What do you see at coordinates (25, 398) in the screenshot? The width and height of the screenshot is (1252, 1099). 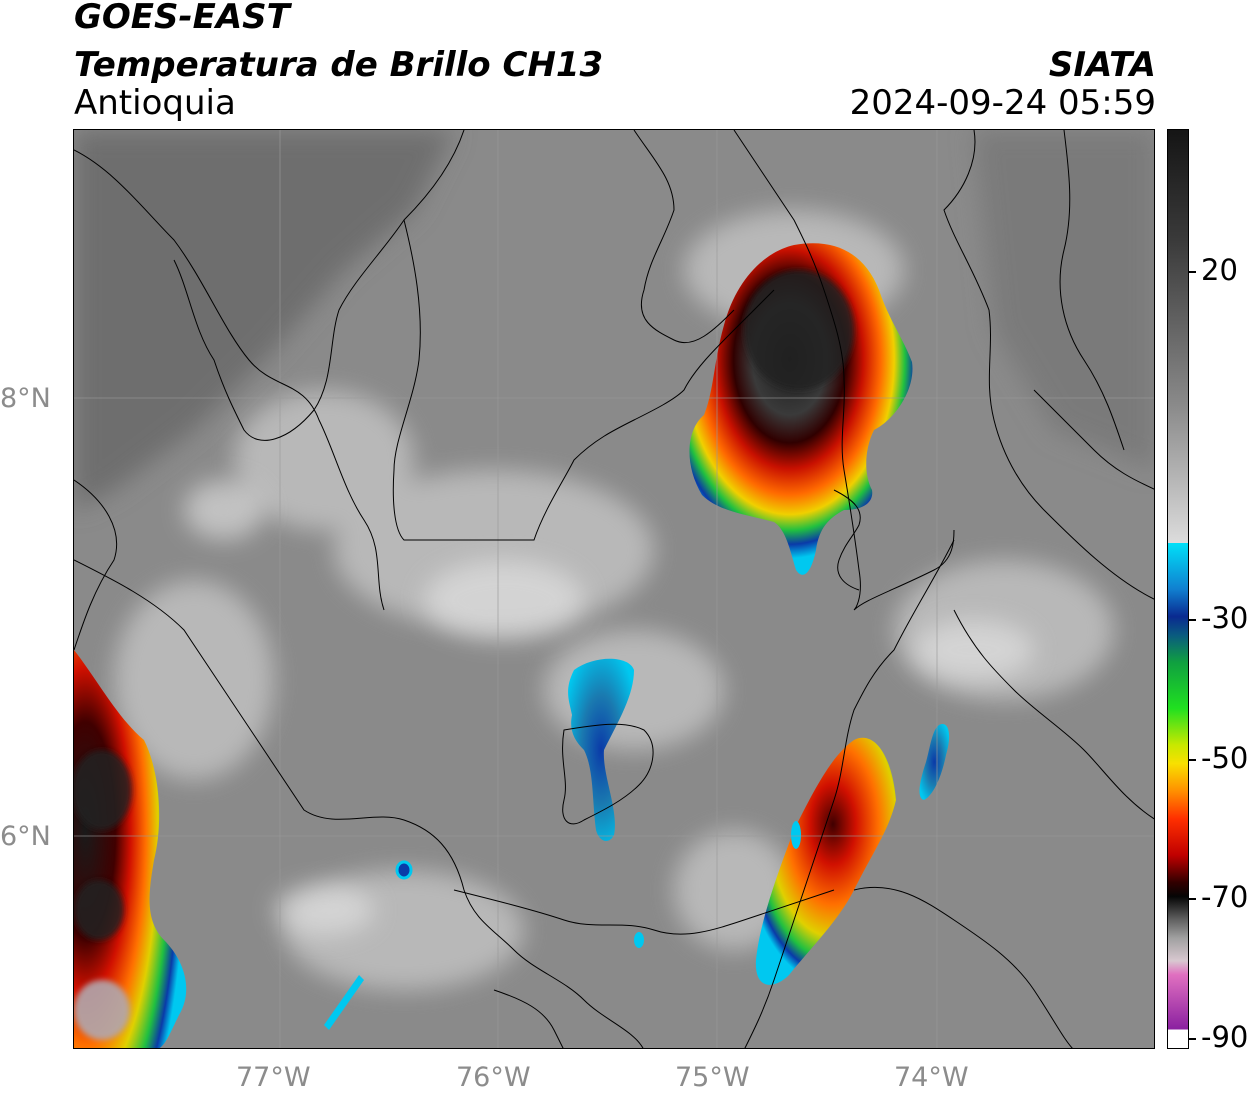 I see `lat-label-8N: 8°N` at bounding box center [25, 398].